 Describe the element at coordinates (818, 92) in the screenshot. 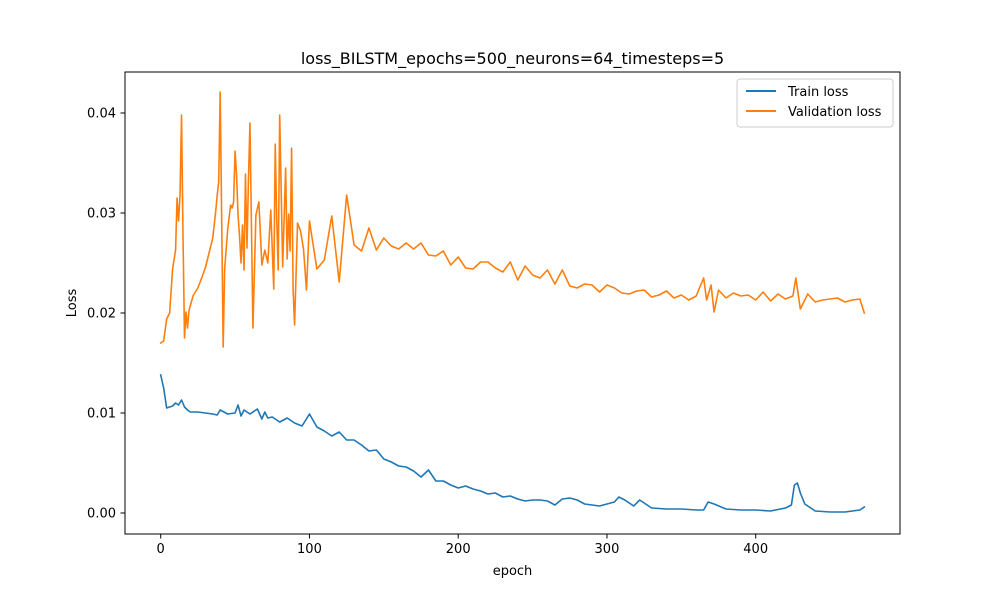

I see `legend-label-train-loss: Train loss` at that location.